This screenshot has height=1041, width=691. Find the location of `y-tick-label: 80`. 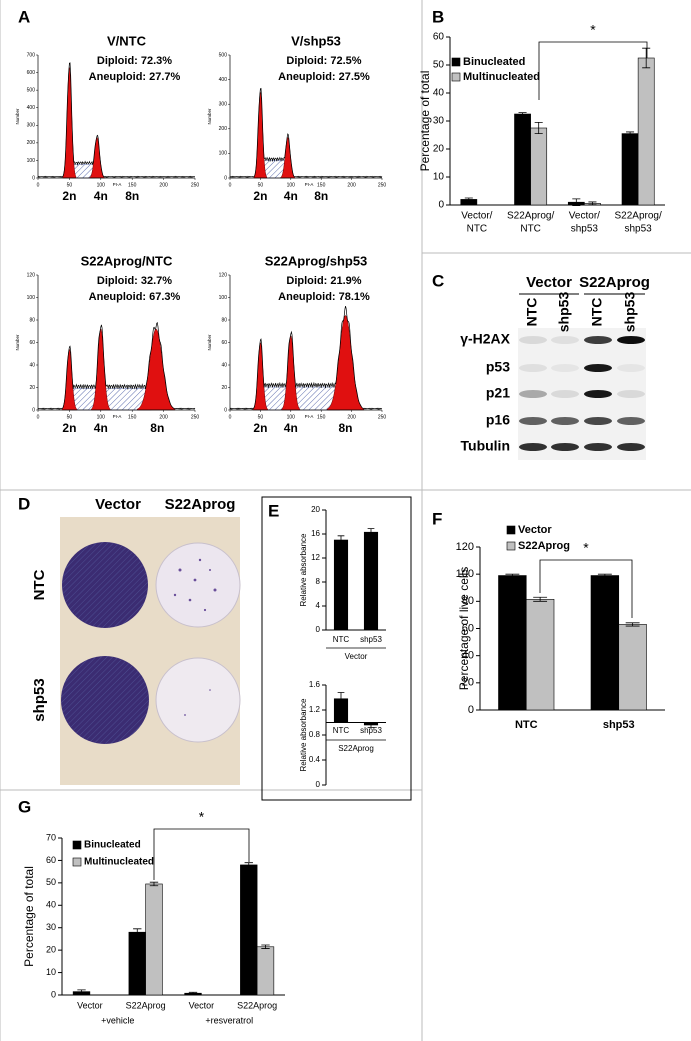

y-tick-label: 80 is located at coordinates (224, 320).